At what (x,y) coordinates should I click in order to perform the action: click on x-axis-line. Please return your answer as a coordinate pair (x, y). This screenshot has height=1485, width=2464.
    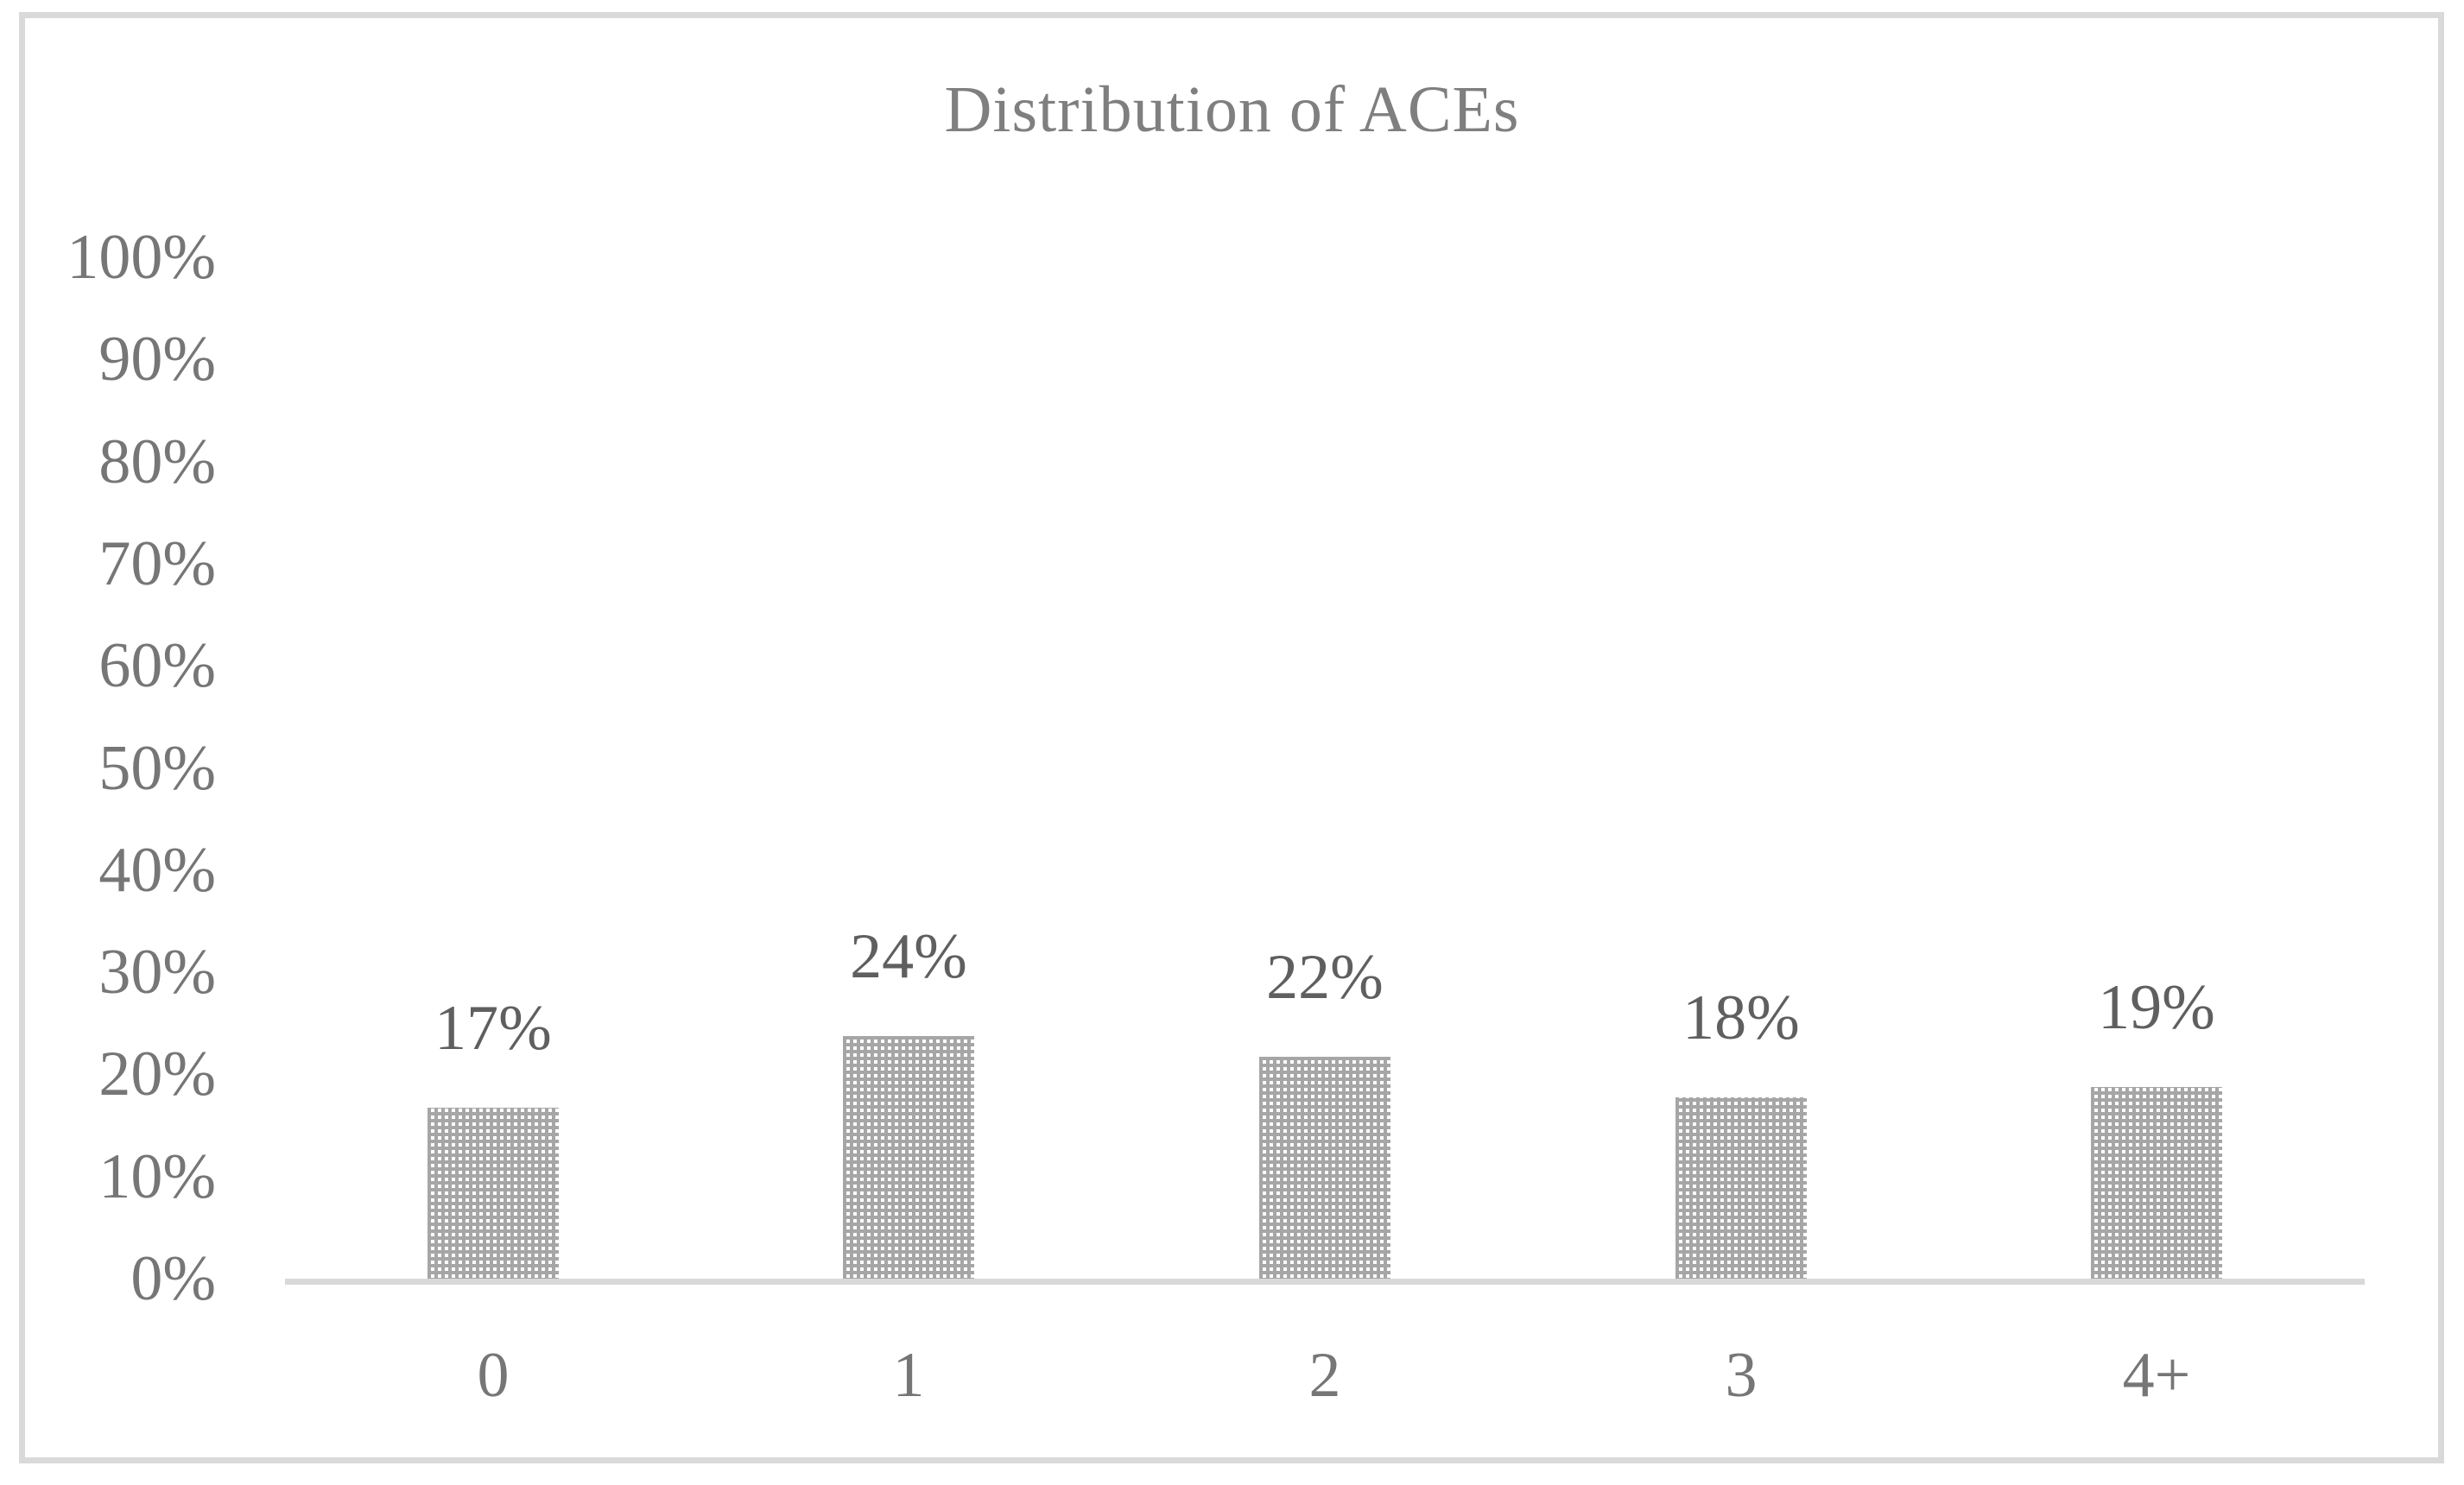
    Looking at the image, I should click on (1325, 1282).